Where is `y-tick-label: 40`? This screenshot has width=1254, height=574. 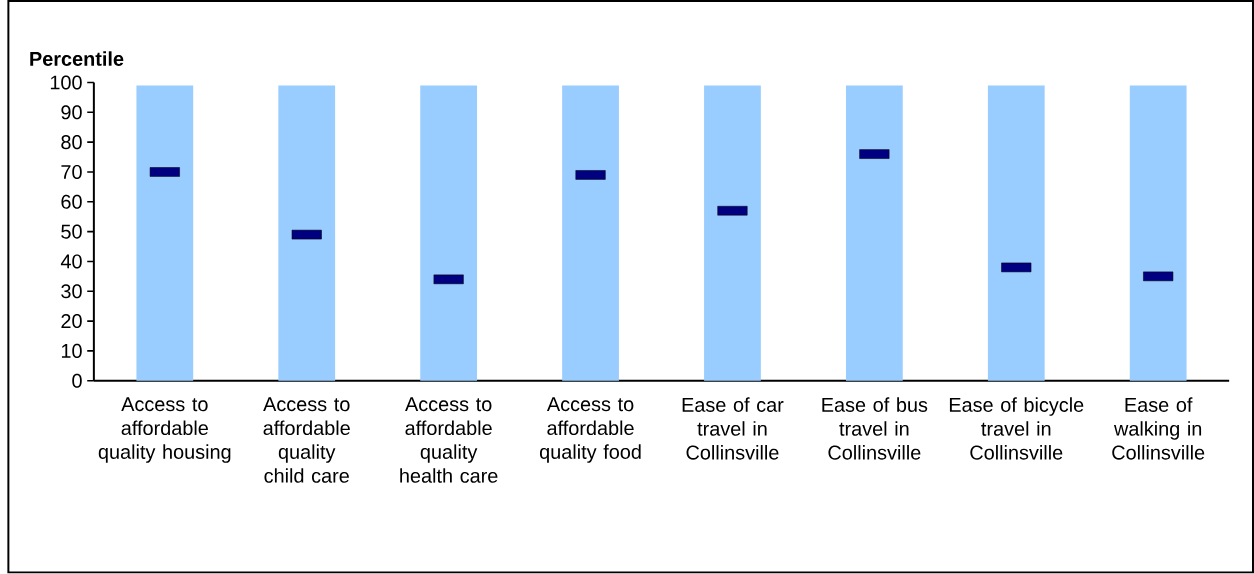 y-tick-label: 40 is located at coordinates (71, 261).